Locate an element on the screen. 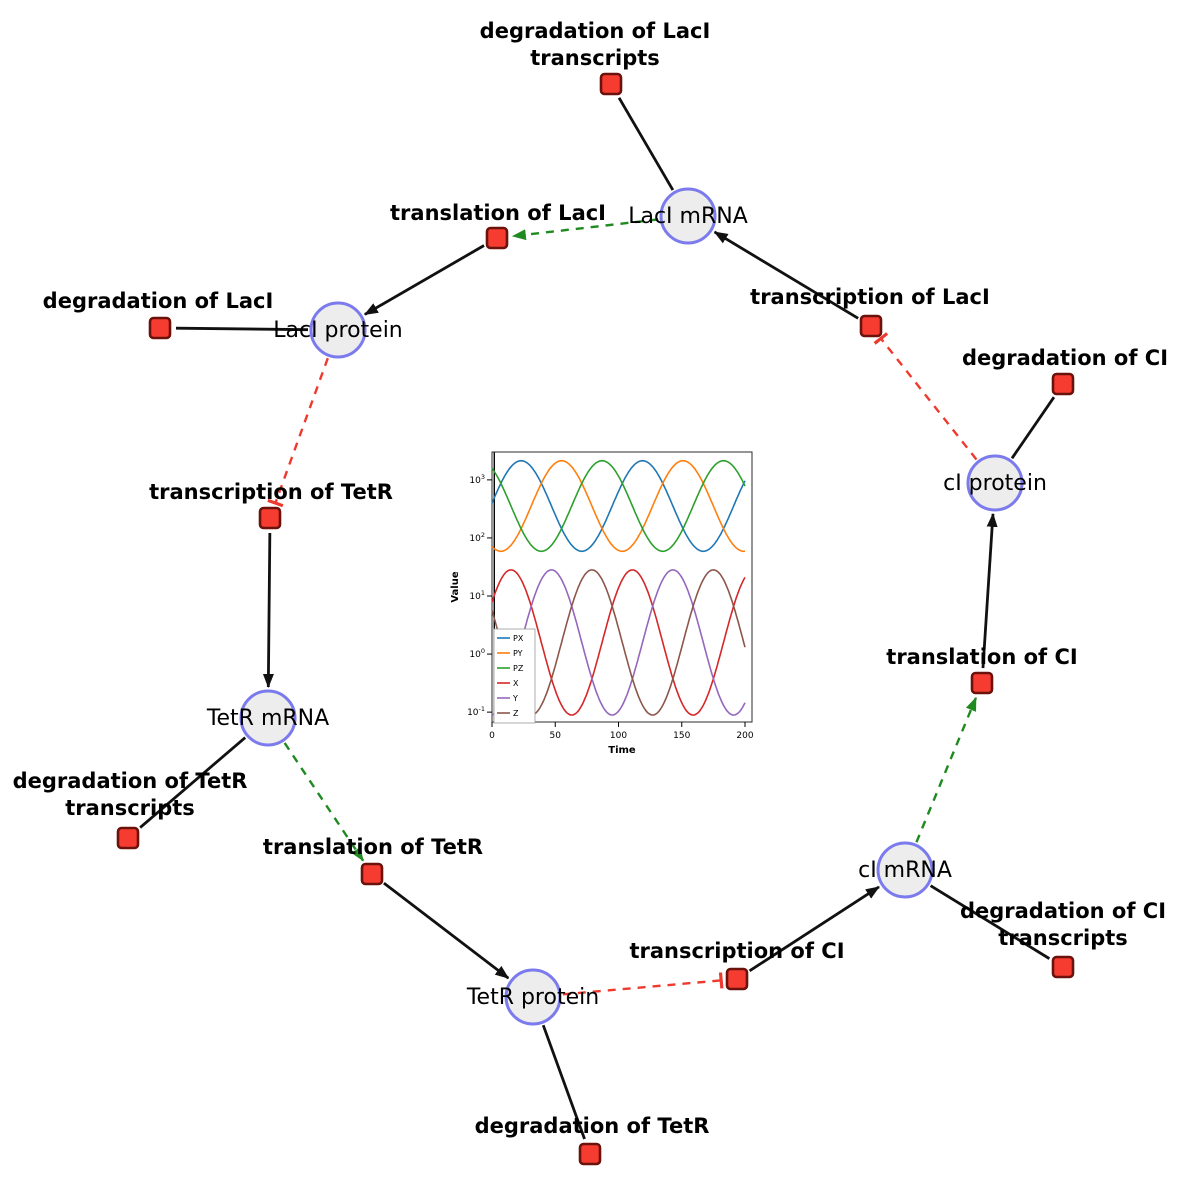 The image size is (1189, 1200). x-tick-label: 150 is located at coordinates (681, 736).